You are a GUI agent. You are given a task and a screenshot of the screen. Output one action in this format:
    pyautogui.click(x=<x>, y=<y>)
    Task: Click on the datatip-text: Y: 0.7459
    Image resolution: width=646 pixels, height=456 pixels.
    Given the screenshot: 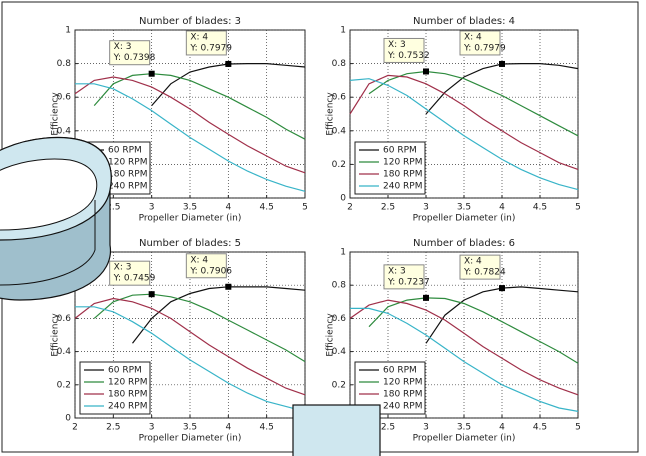 What is the action you would take?
    pyautogui.click(x=134, y=279)
    